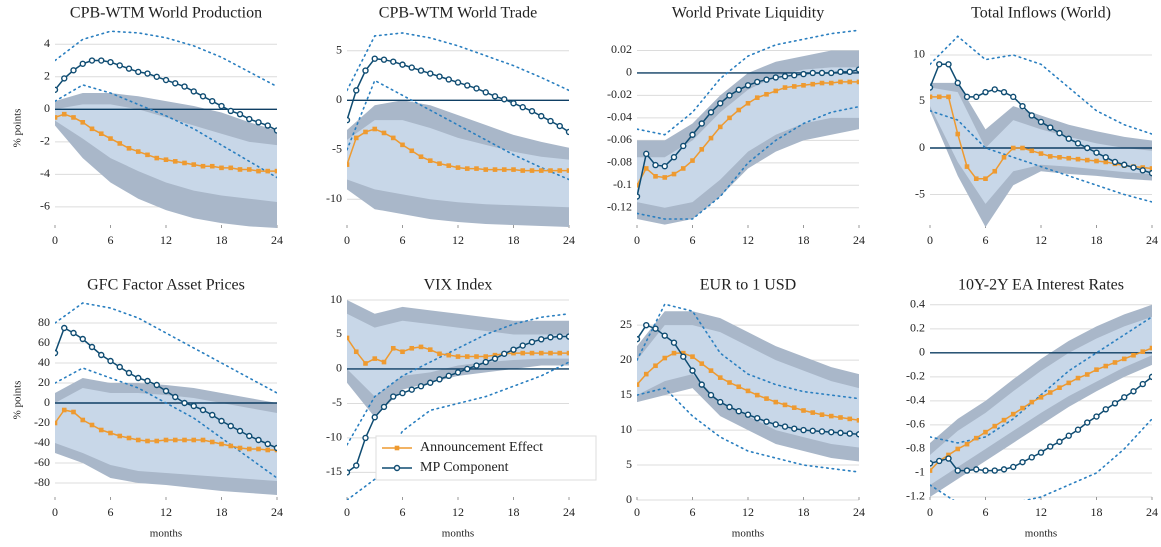 This screenshot has height=547, width=1161. I want to click on plot-area, so click(748, 388).